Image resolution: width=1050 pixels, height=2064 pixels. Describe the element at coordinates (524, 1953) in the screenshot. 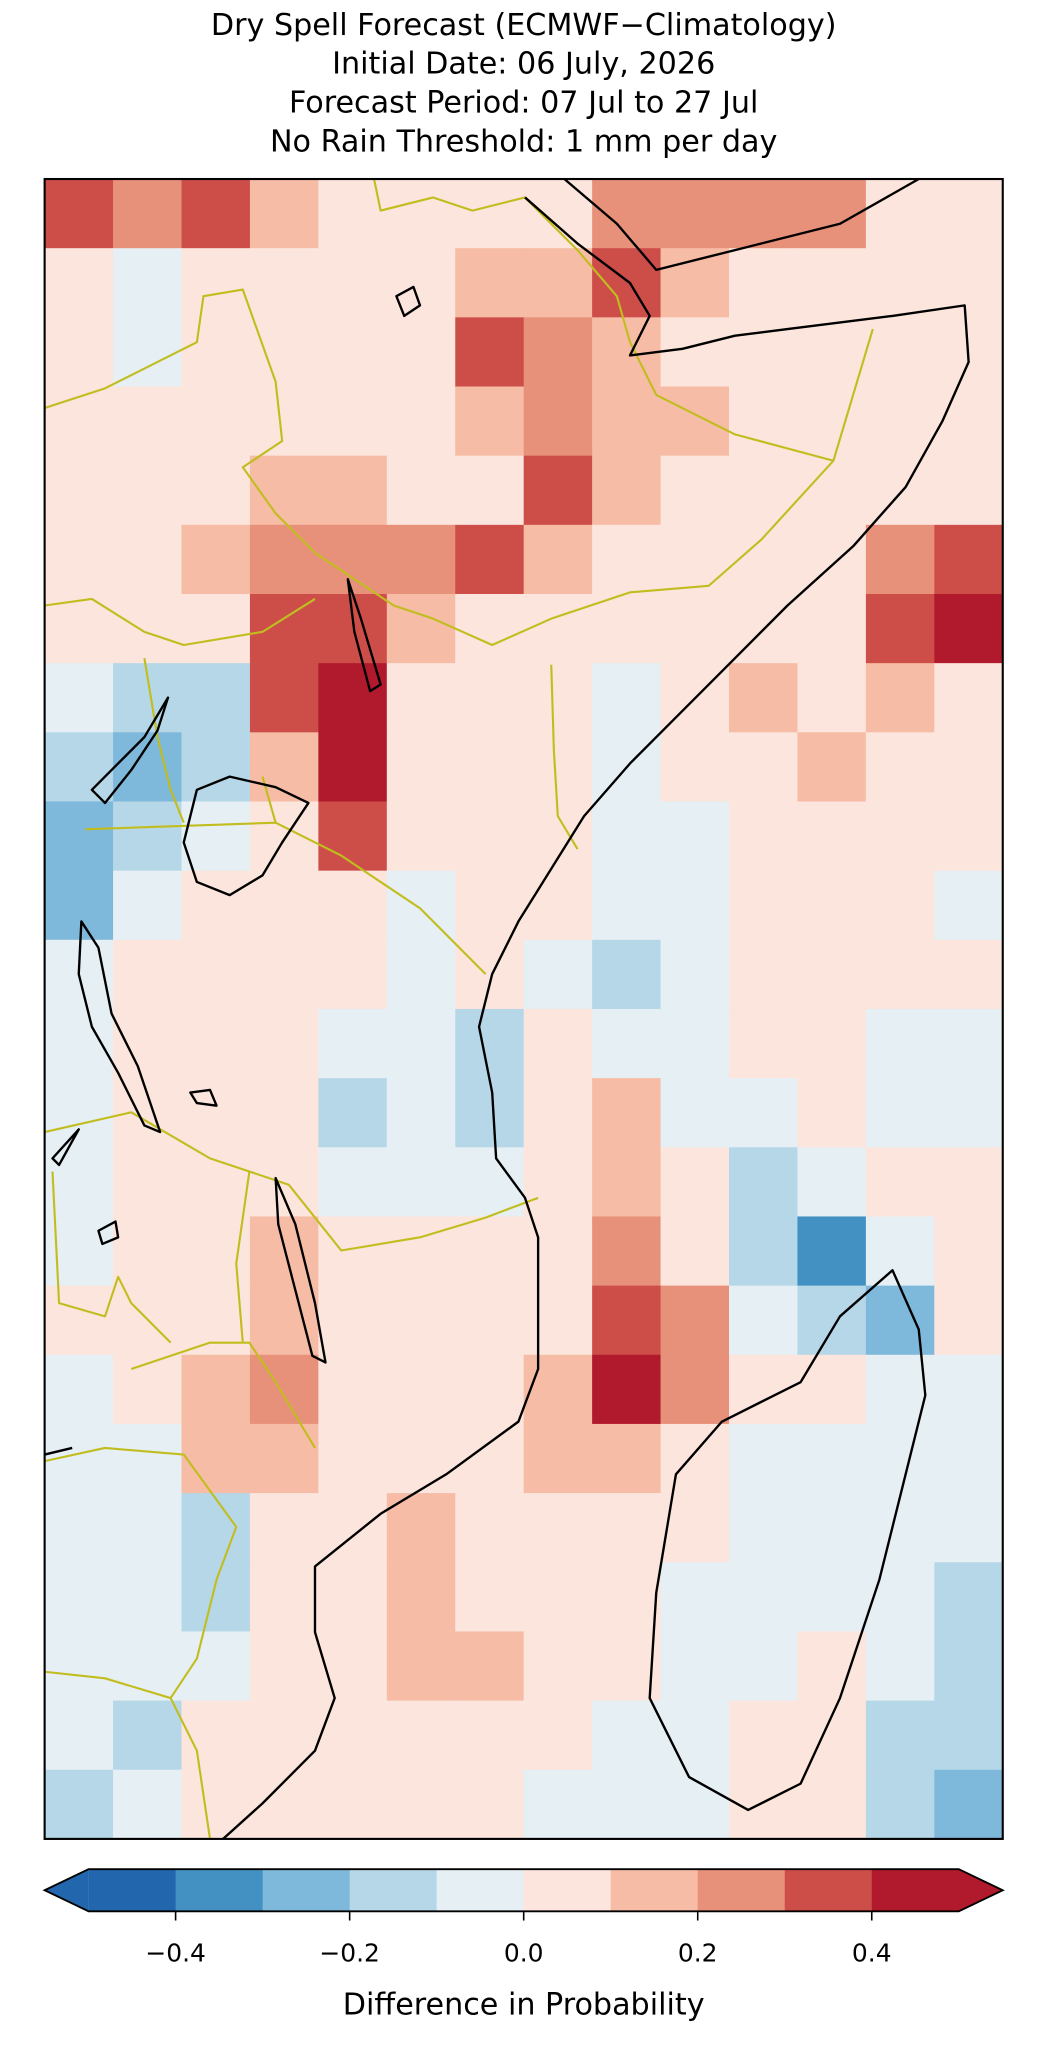

I see `colorbar-tick-label: 0.0` at that location.